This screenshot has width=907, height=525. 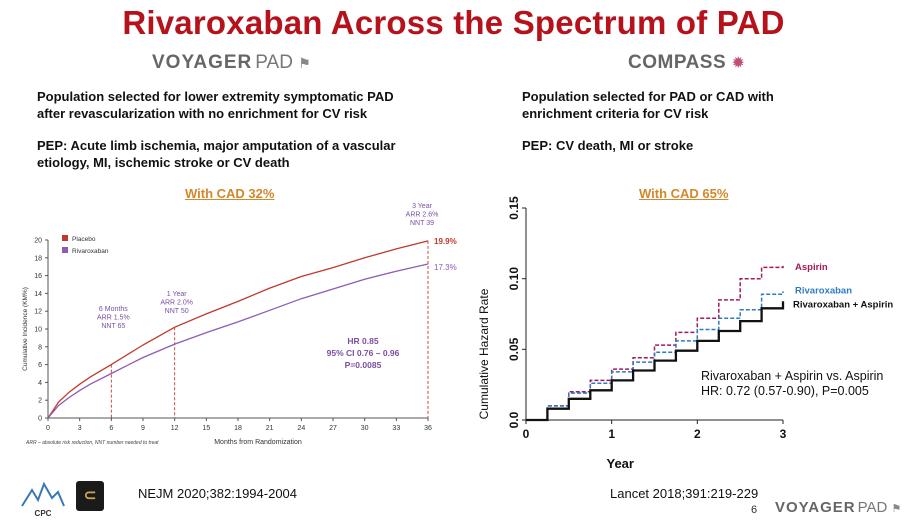 What do you see at coordinates (792, 376) in the screenshot?
I see `stats-text: Rivaroxaban + Aspirin vs. Aspirin` at bounding box center [792, 376].